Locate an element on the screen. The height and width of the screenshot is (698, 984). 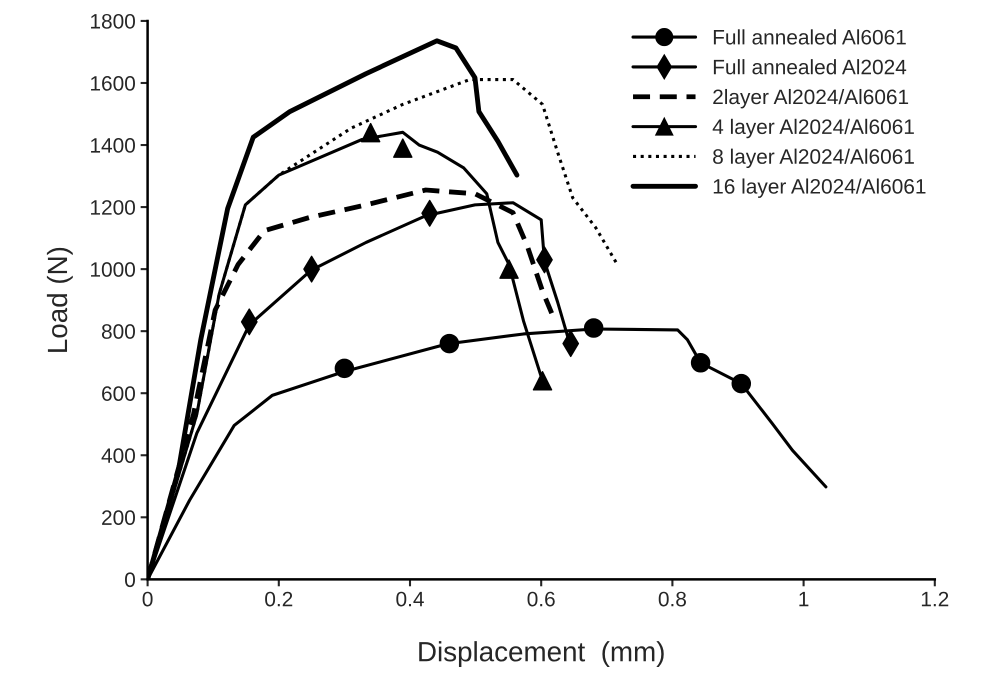
y-tick-label: 200 is located at coordinates (118, 518).